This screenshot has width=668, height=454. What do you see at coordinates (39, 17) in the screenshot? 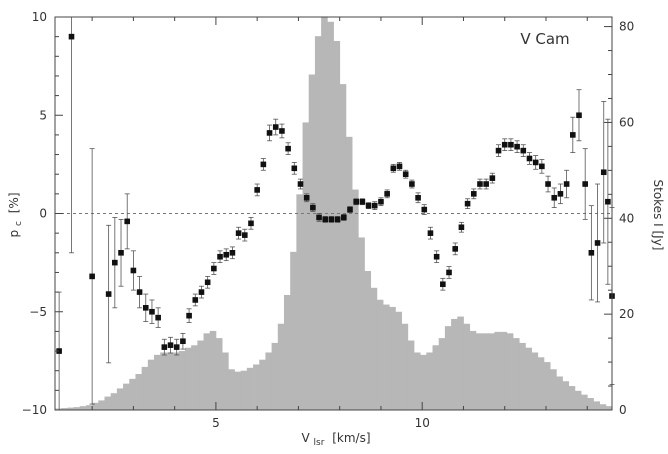
I see `y-left-tick-label: 10` at bounding box center [39, 17].